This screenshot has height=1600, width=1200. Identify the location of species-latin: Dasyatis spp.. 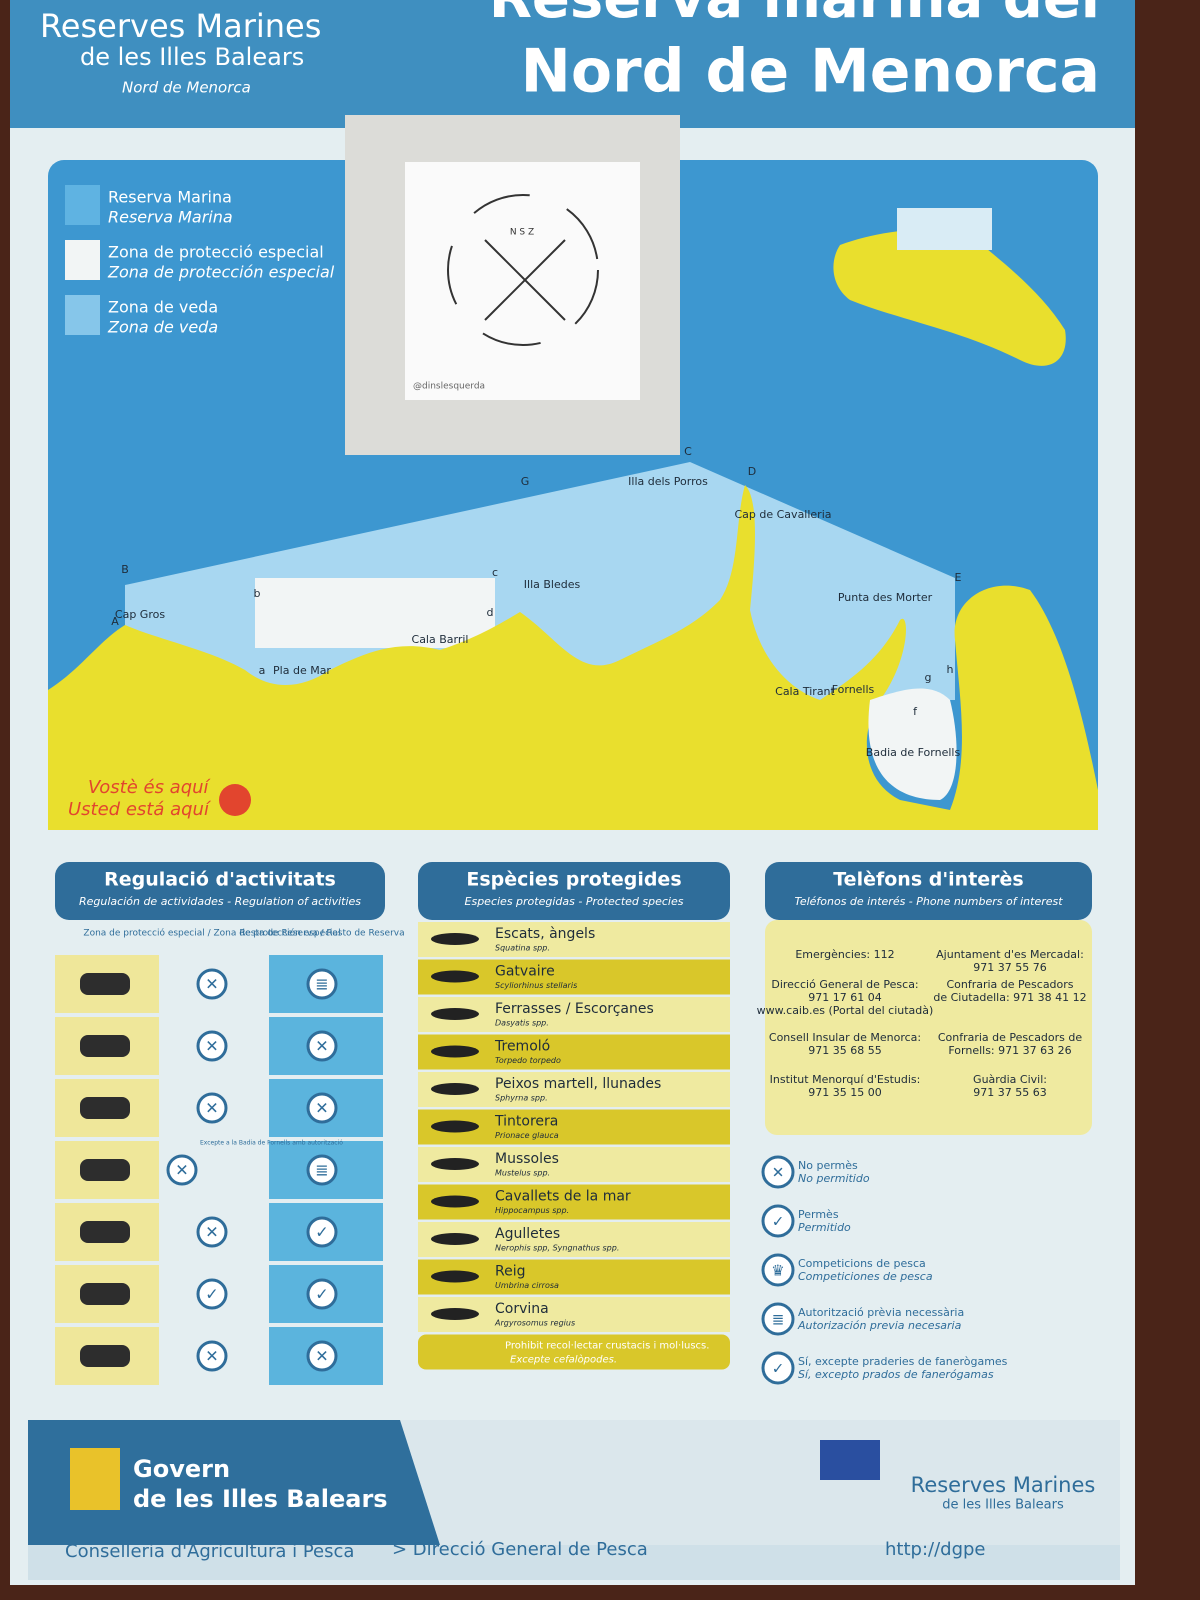
(522, 1023).